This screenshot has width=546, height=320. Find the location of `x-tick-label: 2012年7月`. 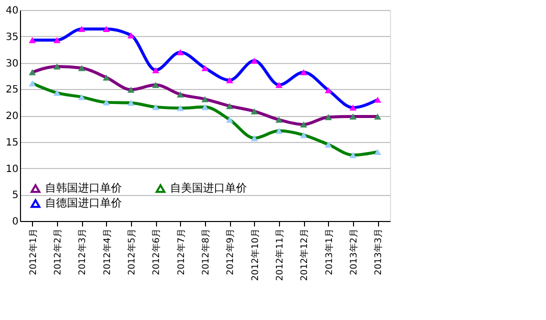

x-tick-label: 2012年7月 is located at coordinates (181, 252).